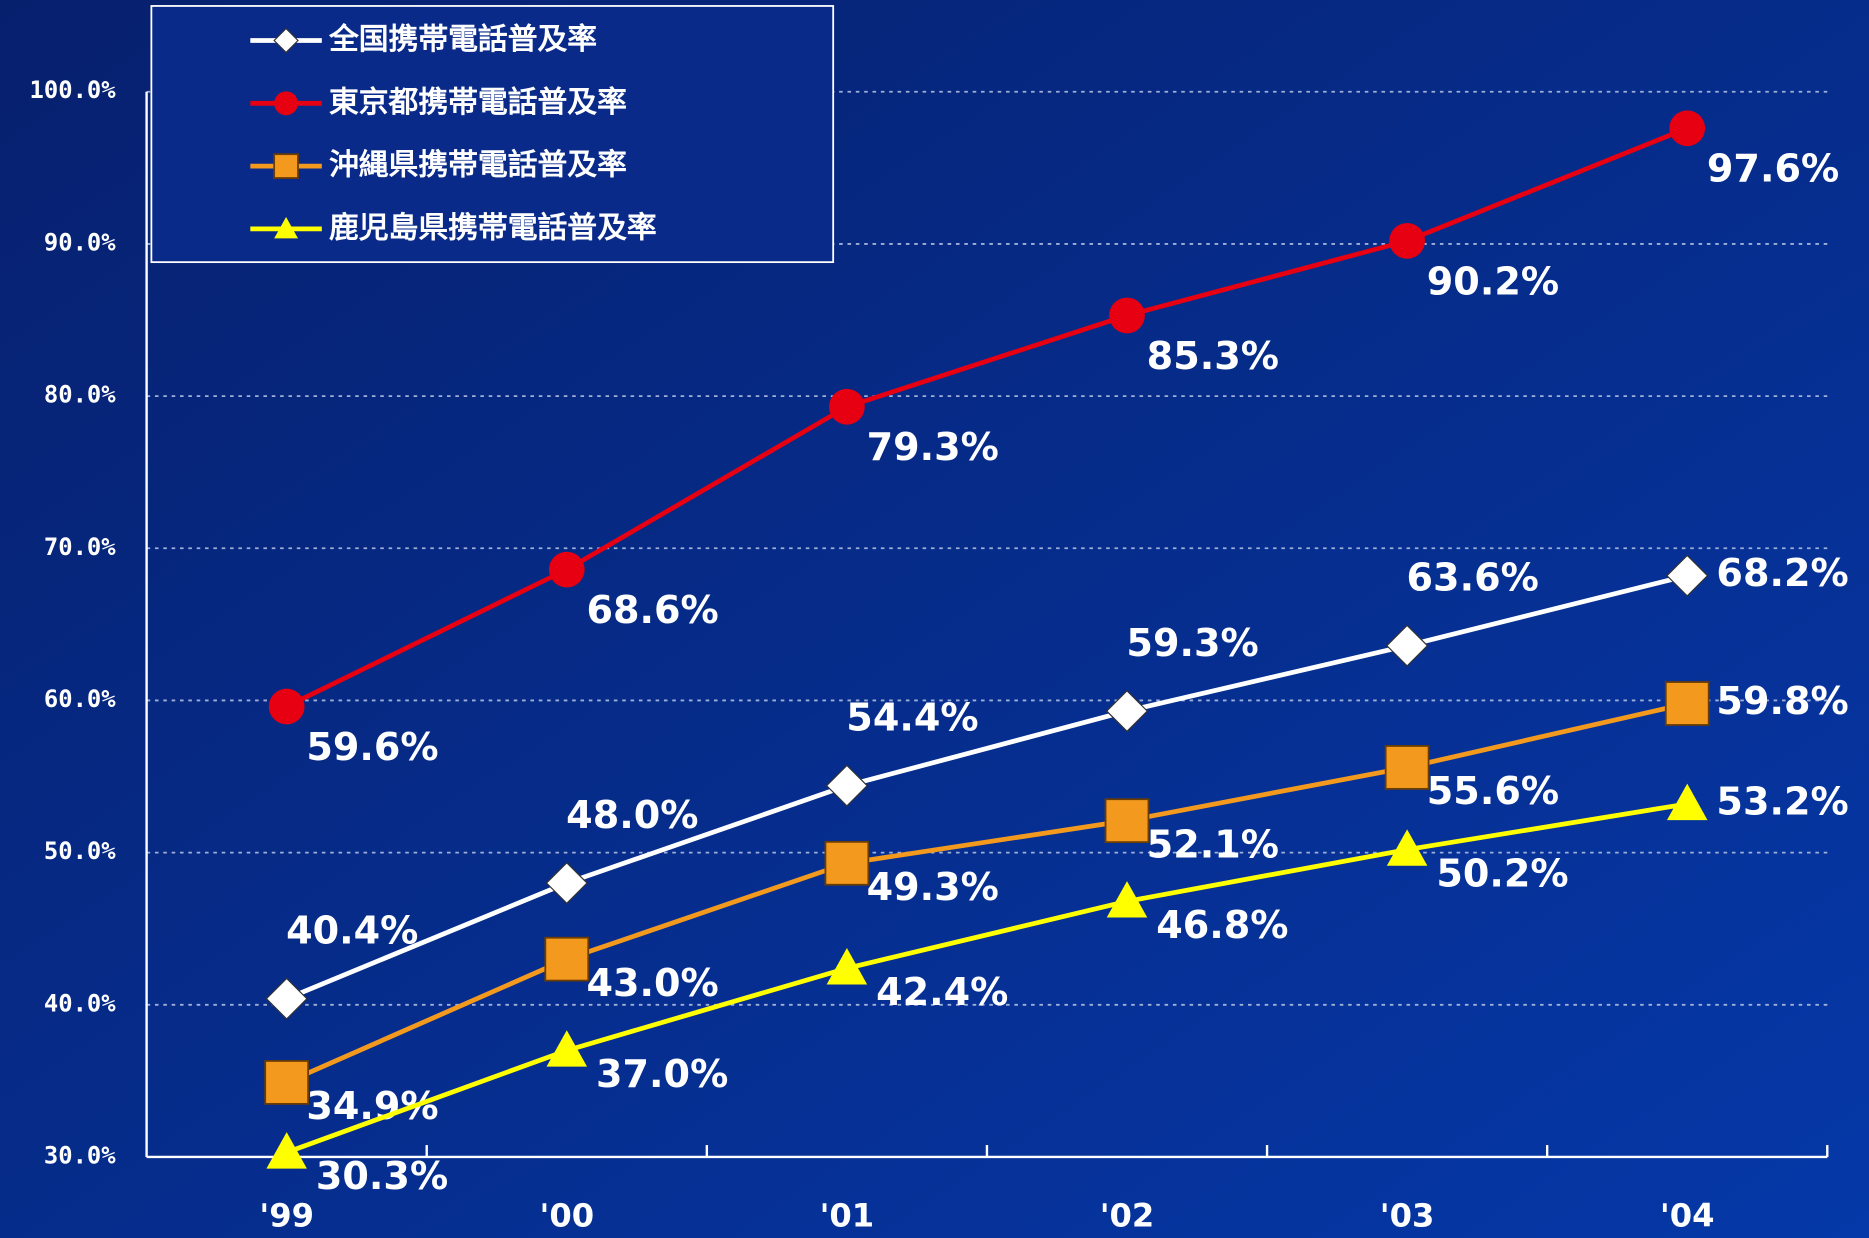  I want to click on value-label: 37.0%, so click(662, 1074).